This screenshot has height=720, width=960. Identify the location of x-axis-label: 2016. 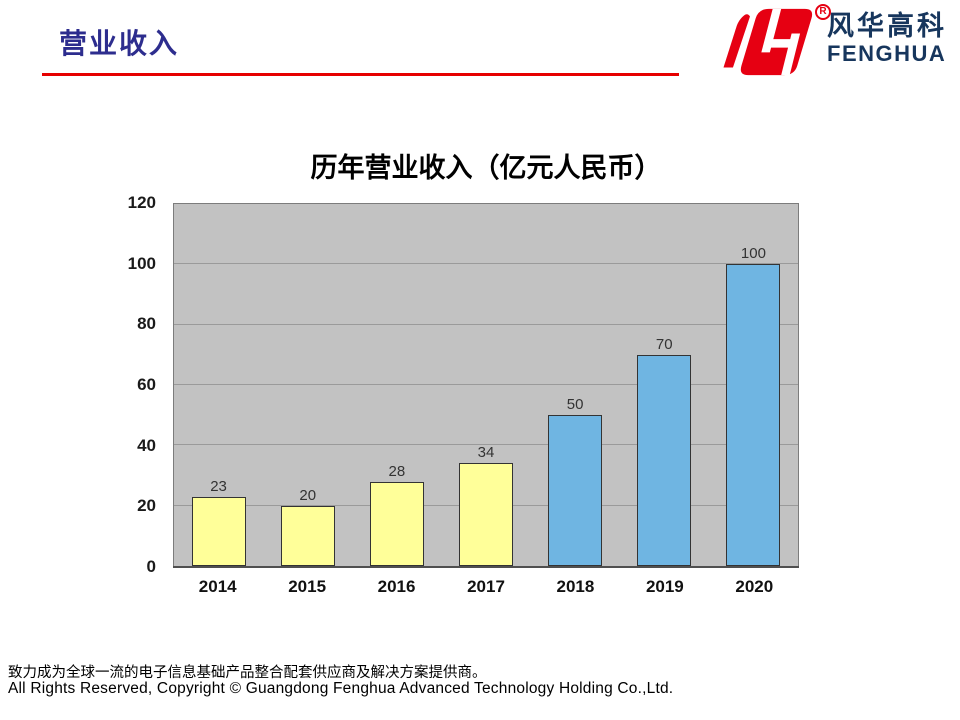
(396, 586).